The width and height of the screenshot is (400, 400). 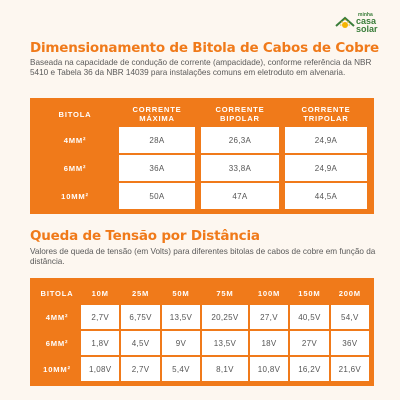 What do you see at coordinates (309, 317) in the screenshot?
I see `table-cell: 40,5V` at bounding box center [309, 317].